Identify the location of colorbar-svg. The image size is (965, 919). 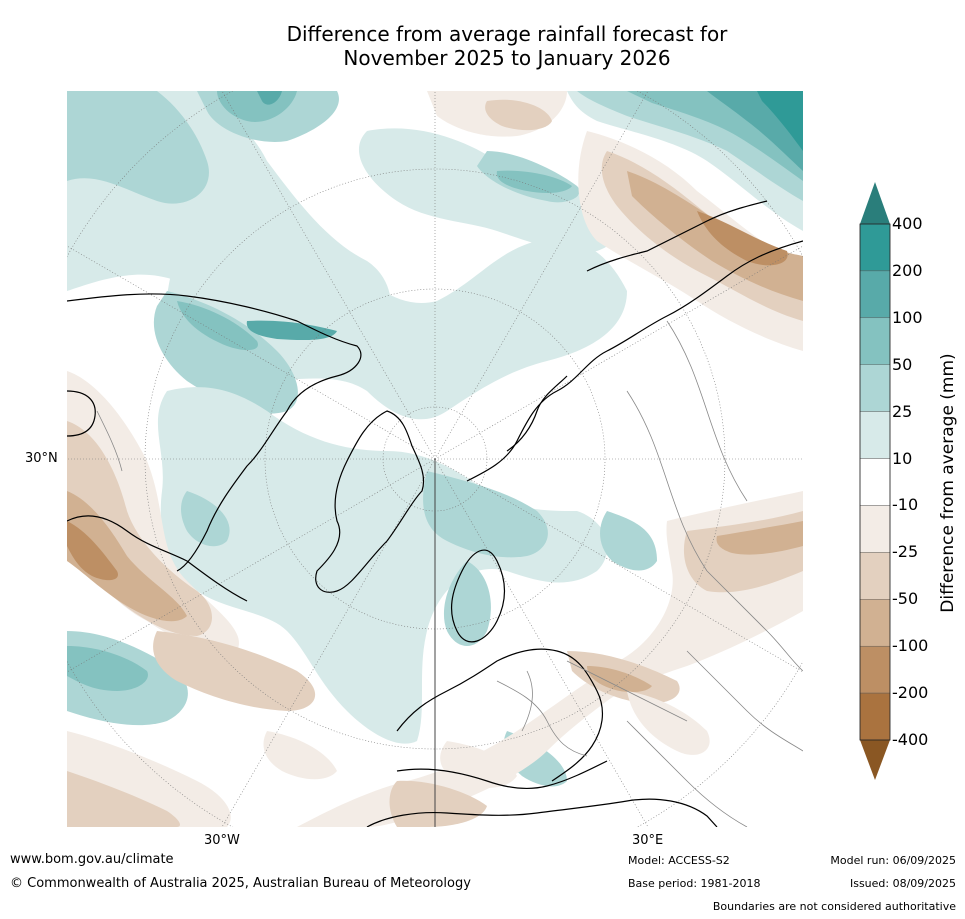
(875, 481).